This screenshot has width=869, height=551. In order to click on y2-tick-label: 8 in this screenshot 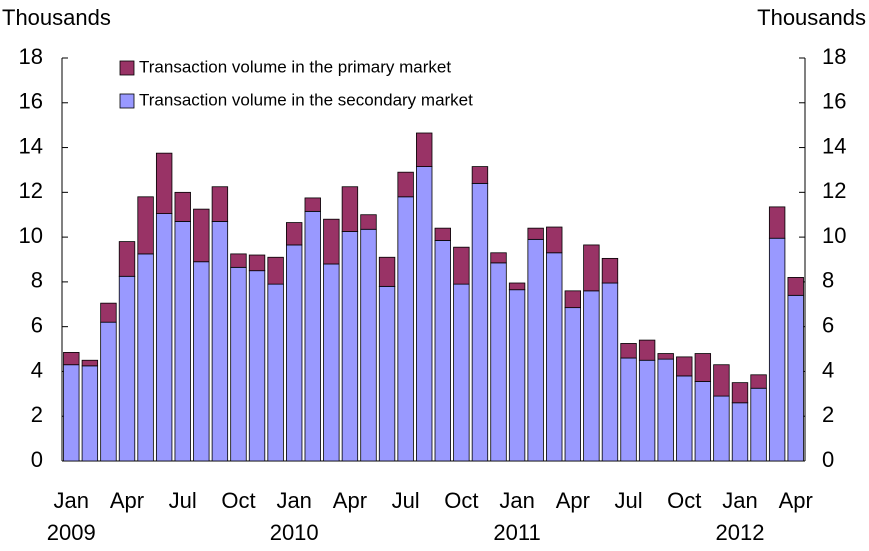, I will do `click(828, 280)`.